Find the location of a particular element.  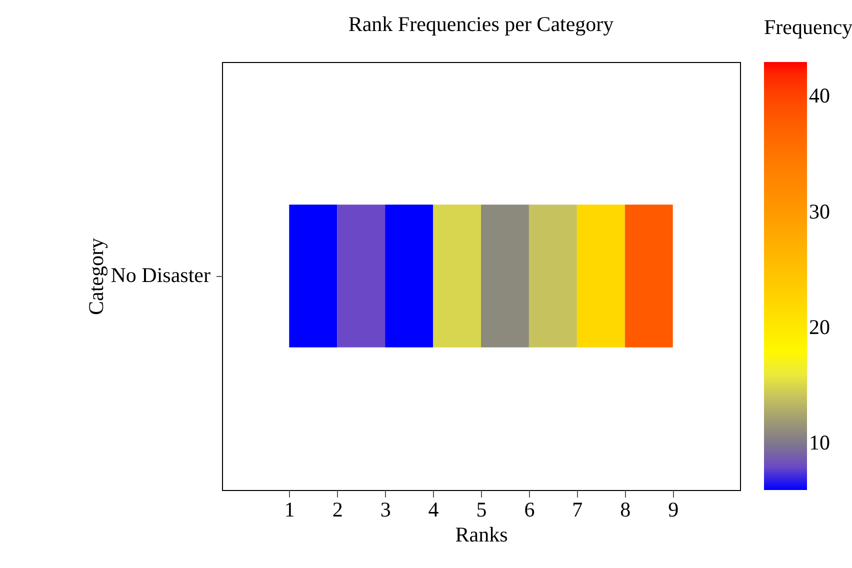

x-axis-title: Ranks is located at coordinates (481, 534).